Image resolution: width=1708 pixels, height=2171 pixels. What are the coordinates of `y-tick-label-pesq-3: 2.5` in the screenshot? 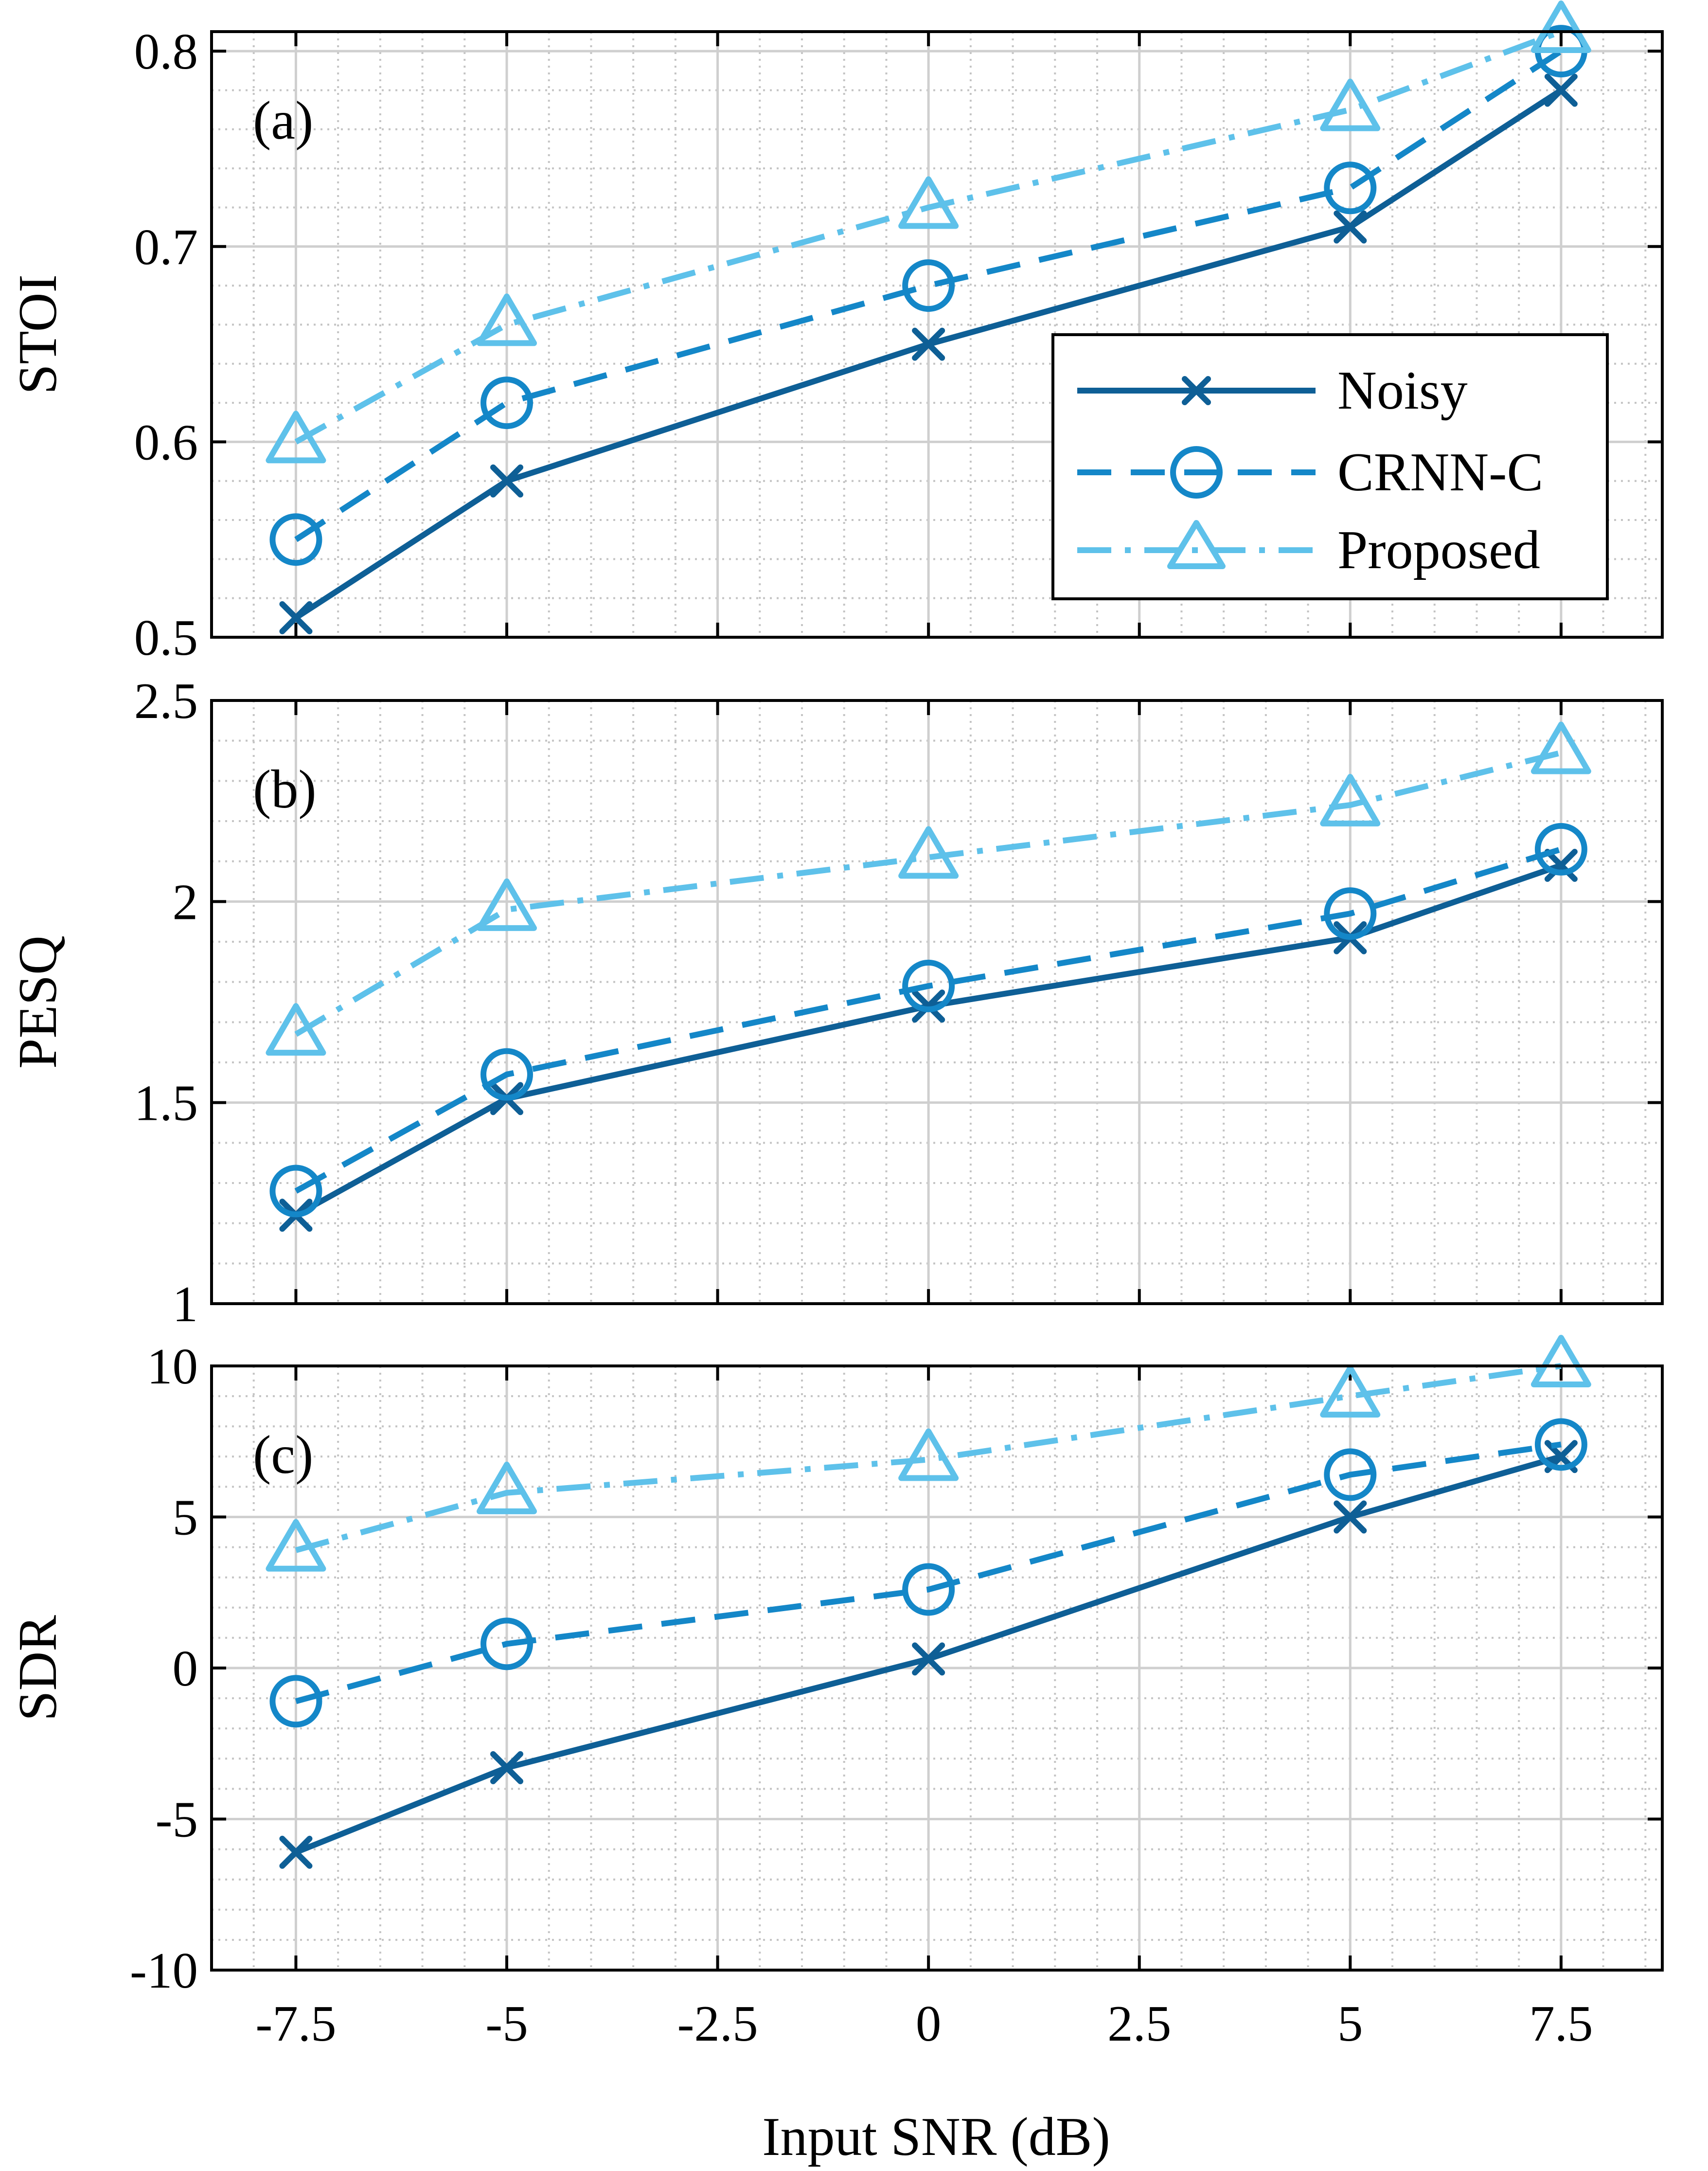 It's located at (166, 700).